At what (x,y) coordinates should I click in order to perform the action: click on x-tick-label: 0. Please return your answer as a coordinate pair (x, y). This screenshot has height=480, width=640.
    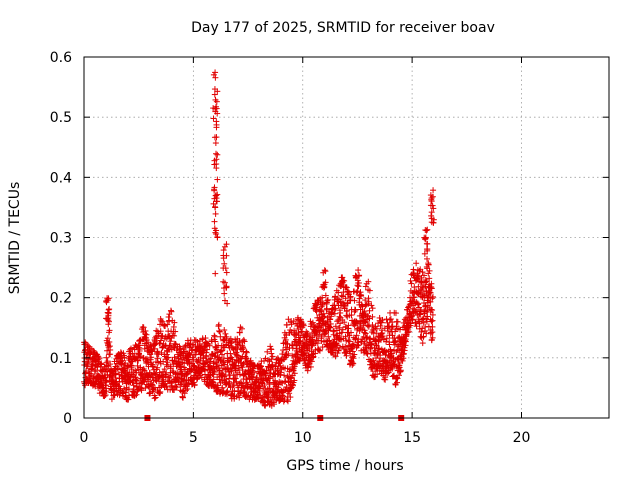
    Looking at the image, I should click on (84, 438).